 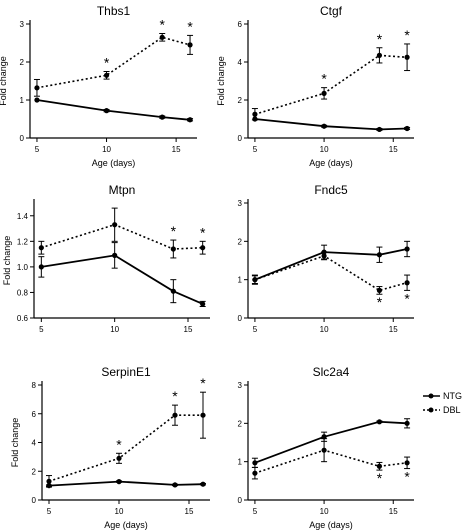 I want to click on legend-item-dbl: DBL, so click(x=442, y=410).